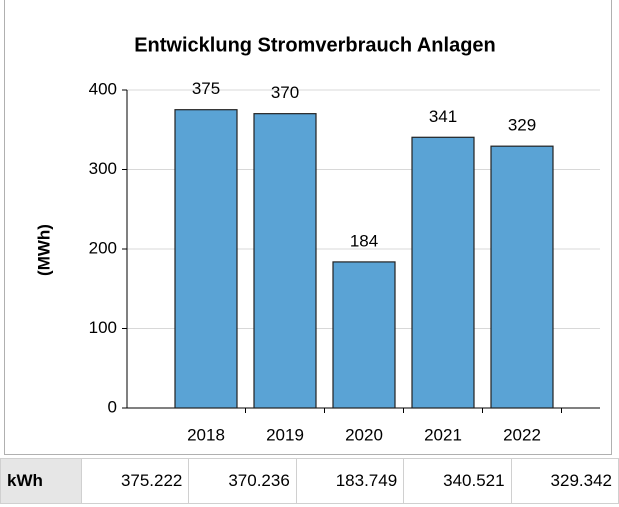 The width and height of the screenshot is (619, 507). I want to click on y-tick-label: 100, so click(103, 327).